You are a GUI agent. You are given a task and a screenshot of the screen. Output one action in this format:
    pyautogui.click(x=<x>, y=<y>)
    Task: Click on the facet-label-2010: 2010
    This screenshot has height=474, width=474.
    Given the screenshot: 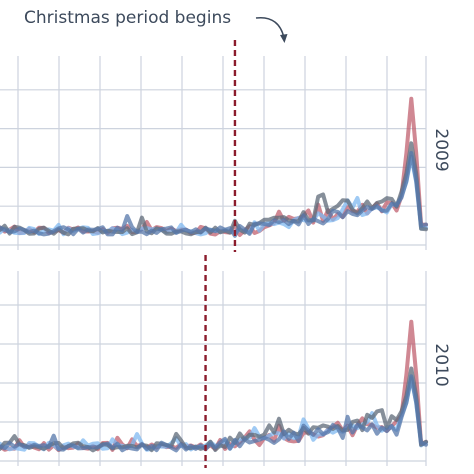 What is the action you would take?
    pyautogui.click(x=441, y=364)
    